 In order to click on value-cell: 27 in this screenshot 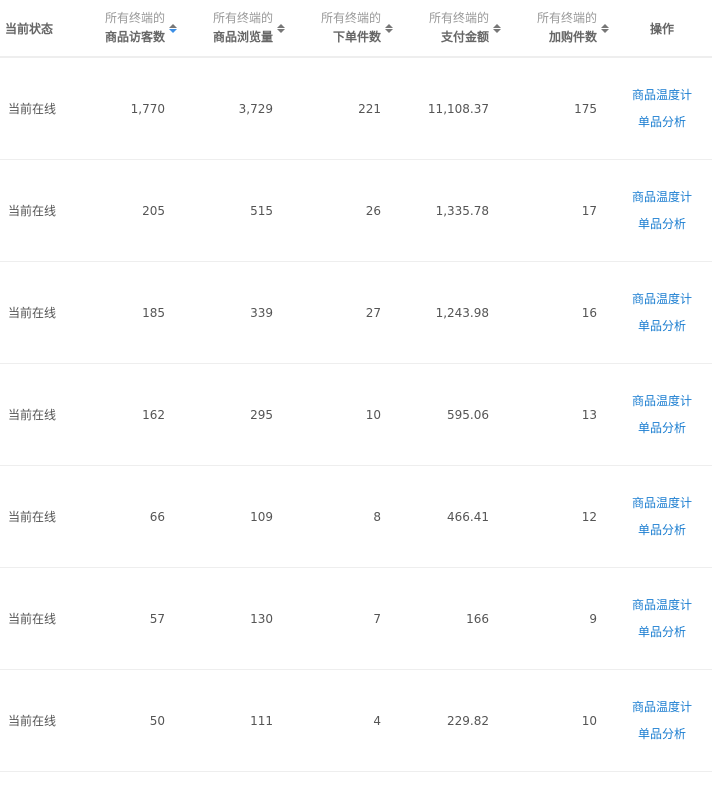, I will do `click(342, 312)`.